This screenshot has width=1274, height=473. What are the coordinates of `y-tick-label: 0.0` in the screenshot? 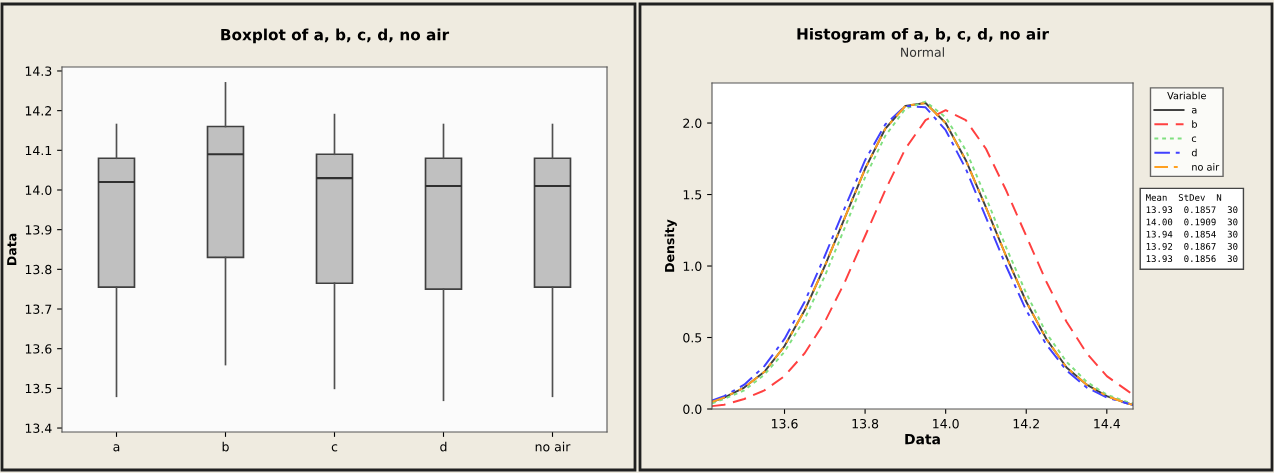 It's located at (692, 409).